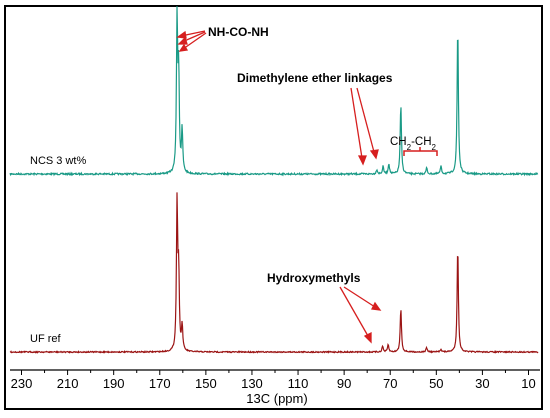 The image size is (550, 418). Describe the element at coordinates (160, 383) in the screenshot. I see `x-tick-label: 170` at that location.